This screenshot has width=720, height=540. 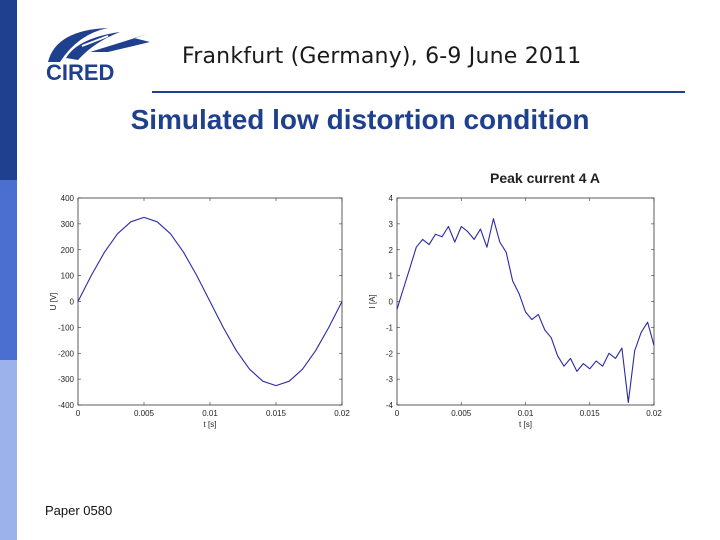 I want to click on sidebar-bars, so click(x=8, y=270).